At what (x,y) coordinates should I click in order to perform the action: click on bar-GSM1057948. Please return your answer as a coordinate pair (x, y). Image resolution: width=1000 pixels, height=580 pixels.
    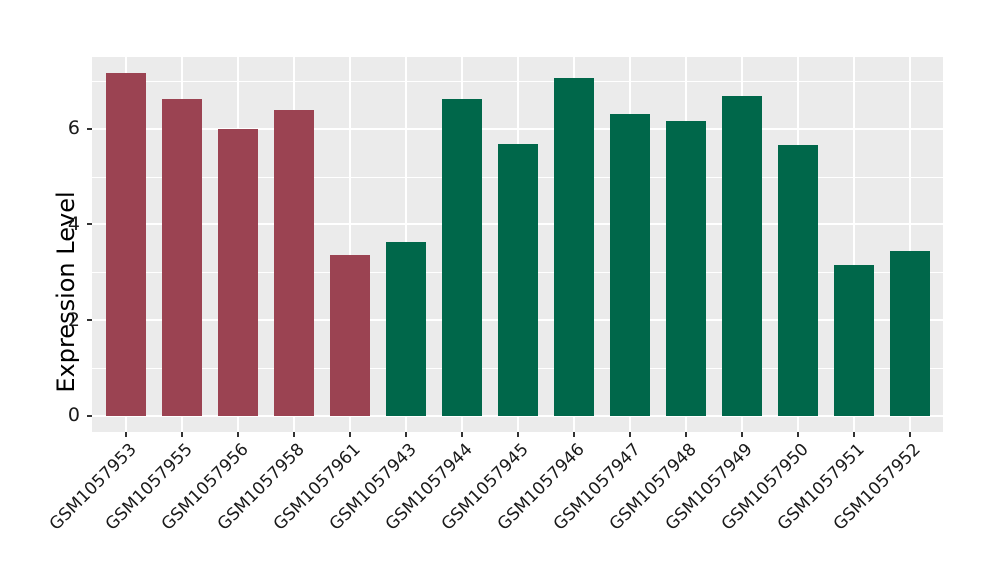
    Looking at the image, I should click on (686, 268).